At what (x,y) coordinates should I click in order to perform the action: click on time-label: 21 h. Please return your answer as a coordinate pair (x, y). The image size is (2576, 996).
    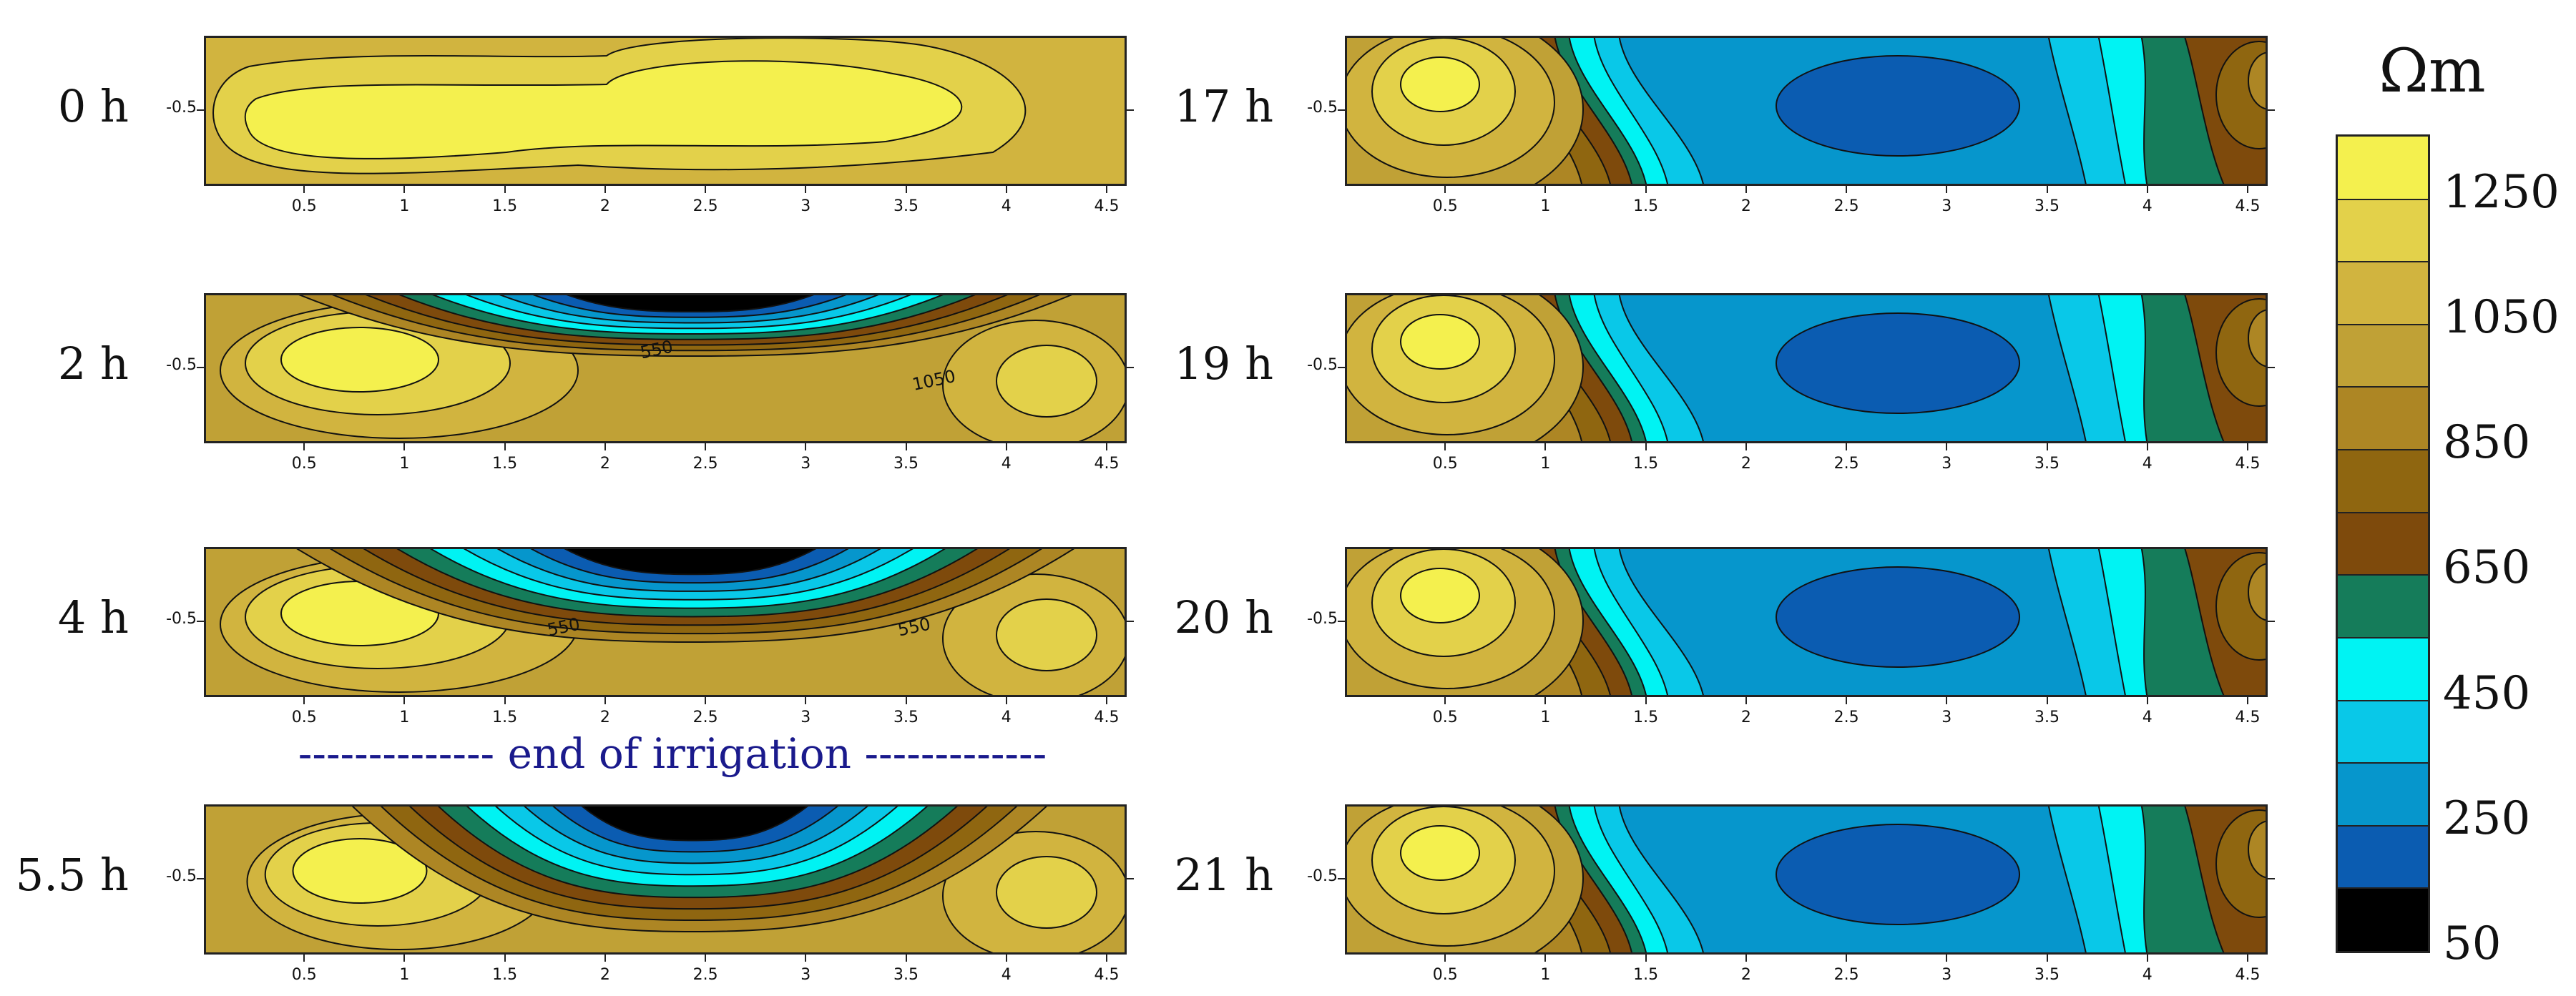
    Looking at the image, I should click on (1223, 875).